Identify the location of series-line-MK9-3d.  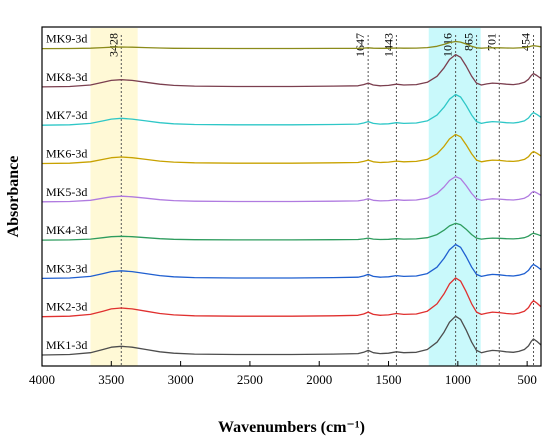
(291, 45).